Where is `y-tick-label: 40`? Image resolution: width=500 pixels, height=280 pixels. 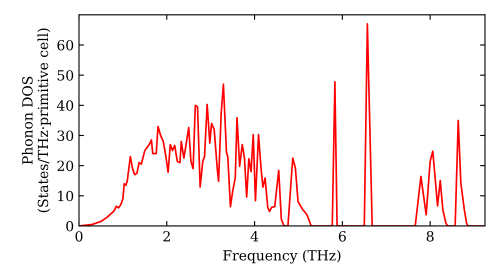 y-tick-label: 40 is located at coordinates (65, 105).